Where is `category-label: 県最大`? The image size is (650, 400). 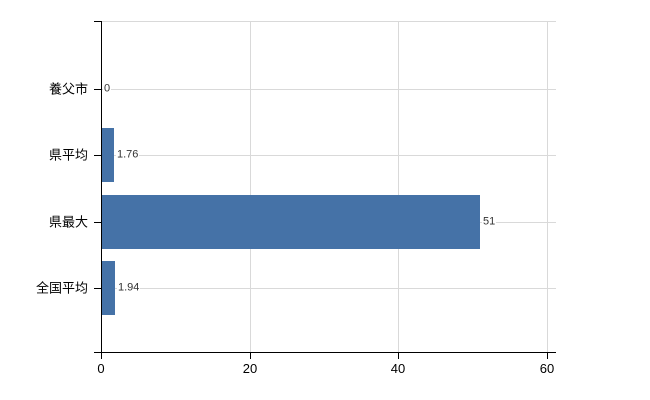 category-label: 県最大 is located at coordinates (68, 222).